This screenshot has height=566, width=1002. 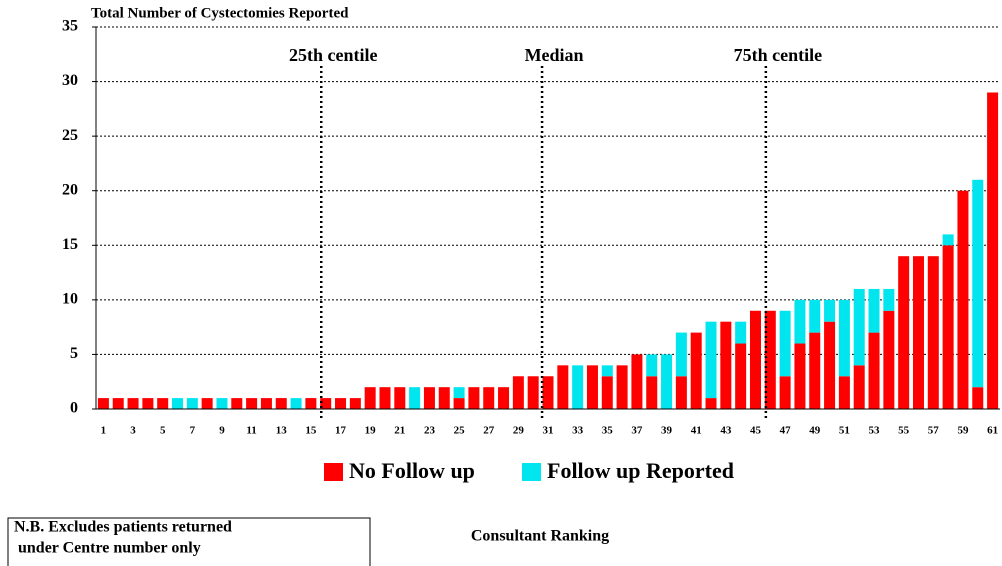 What do you see at coordinates (371, 431) in the screenshot?
I see `x-tick-label: 19` at bounding box center [371, 431].